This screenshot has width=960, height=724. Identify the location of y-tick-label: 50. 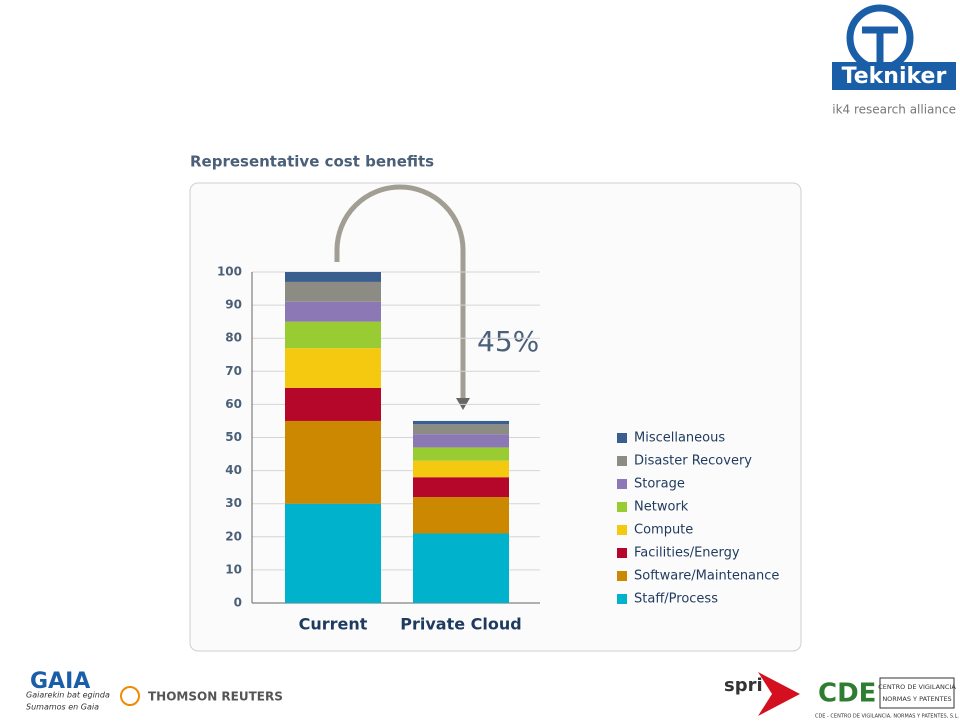
(233, 437).